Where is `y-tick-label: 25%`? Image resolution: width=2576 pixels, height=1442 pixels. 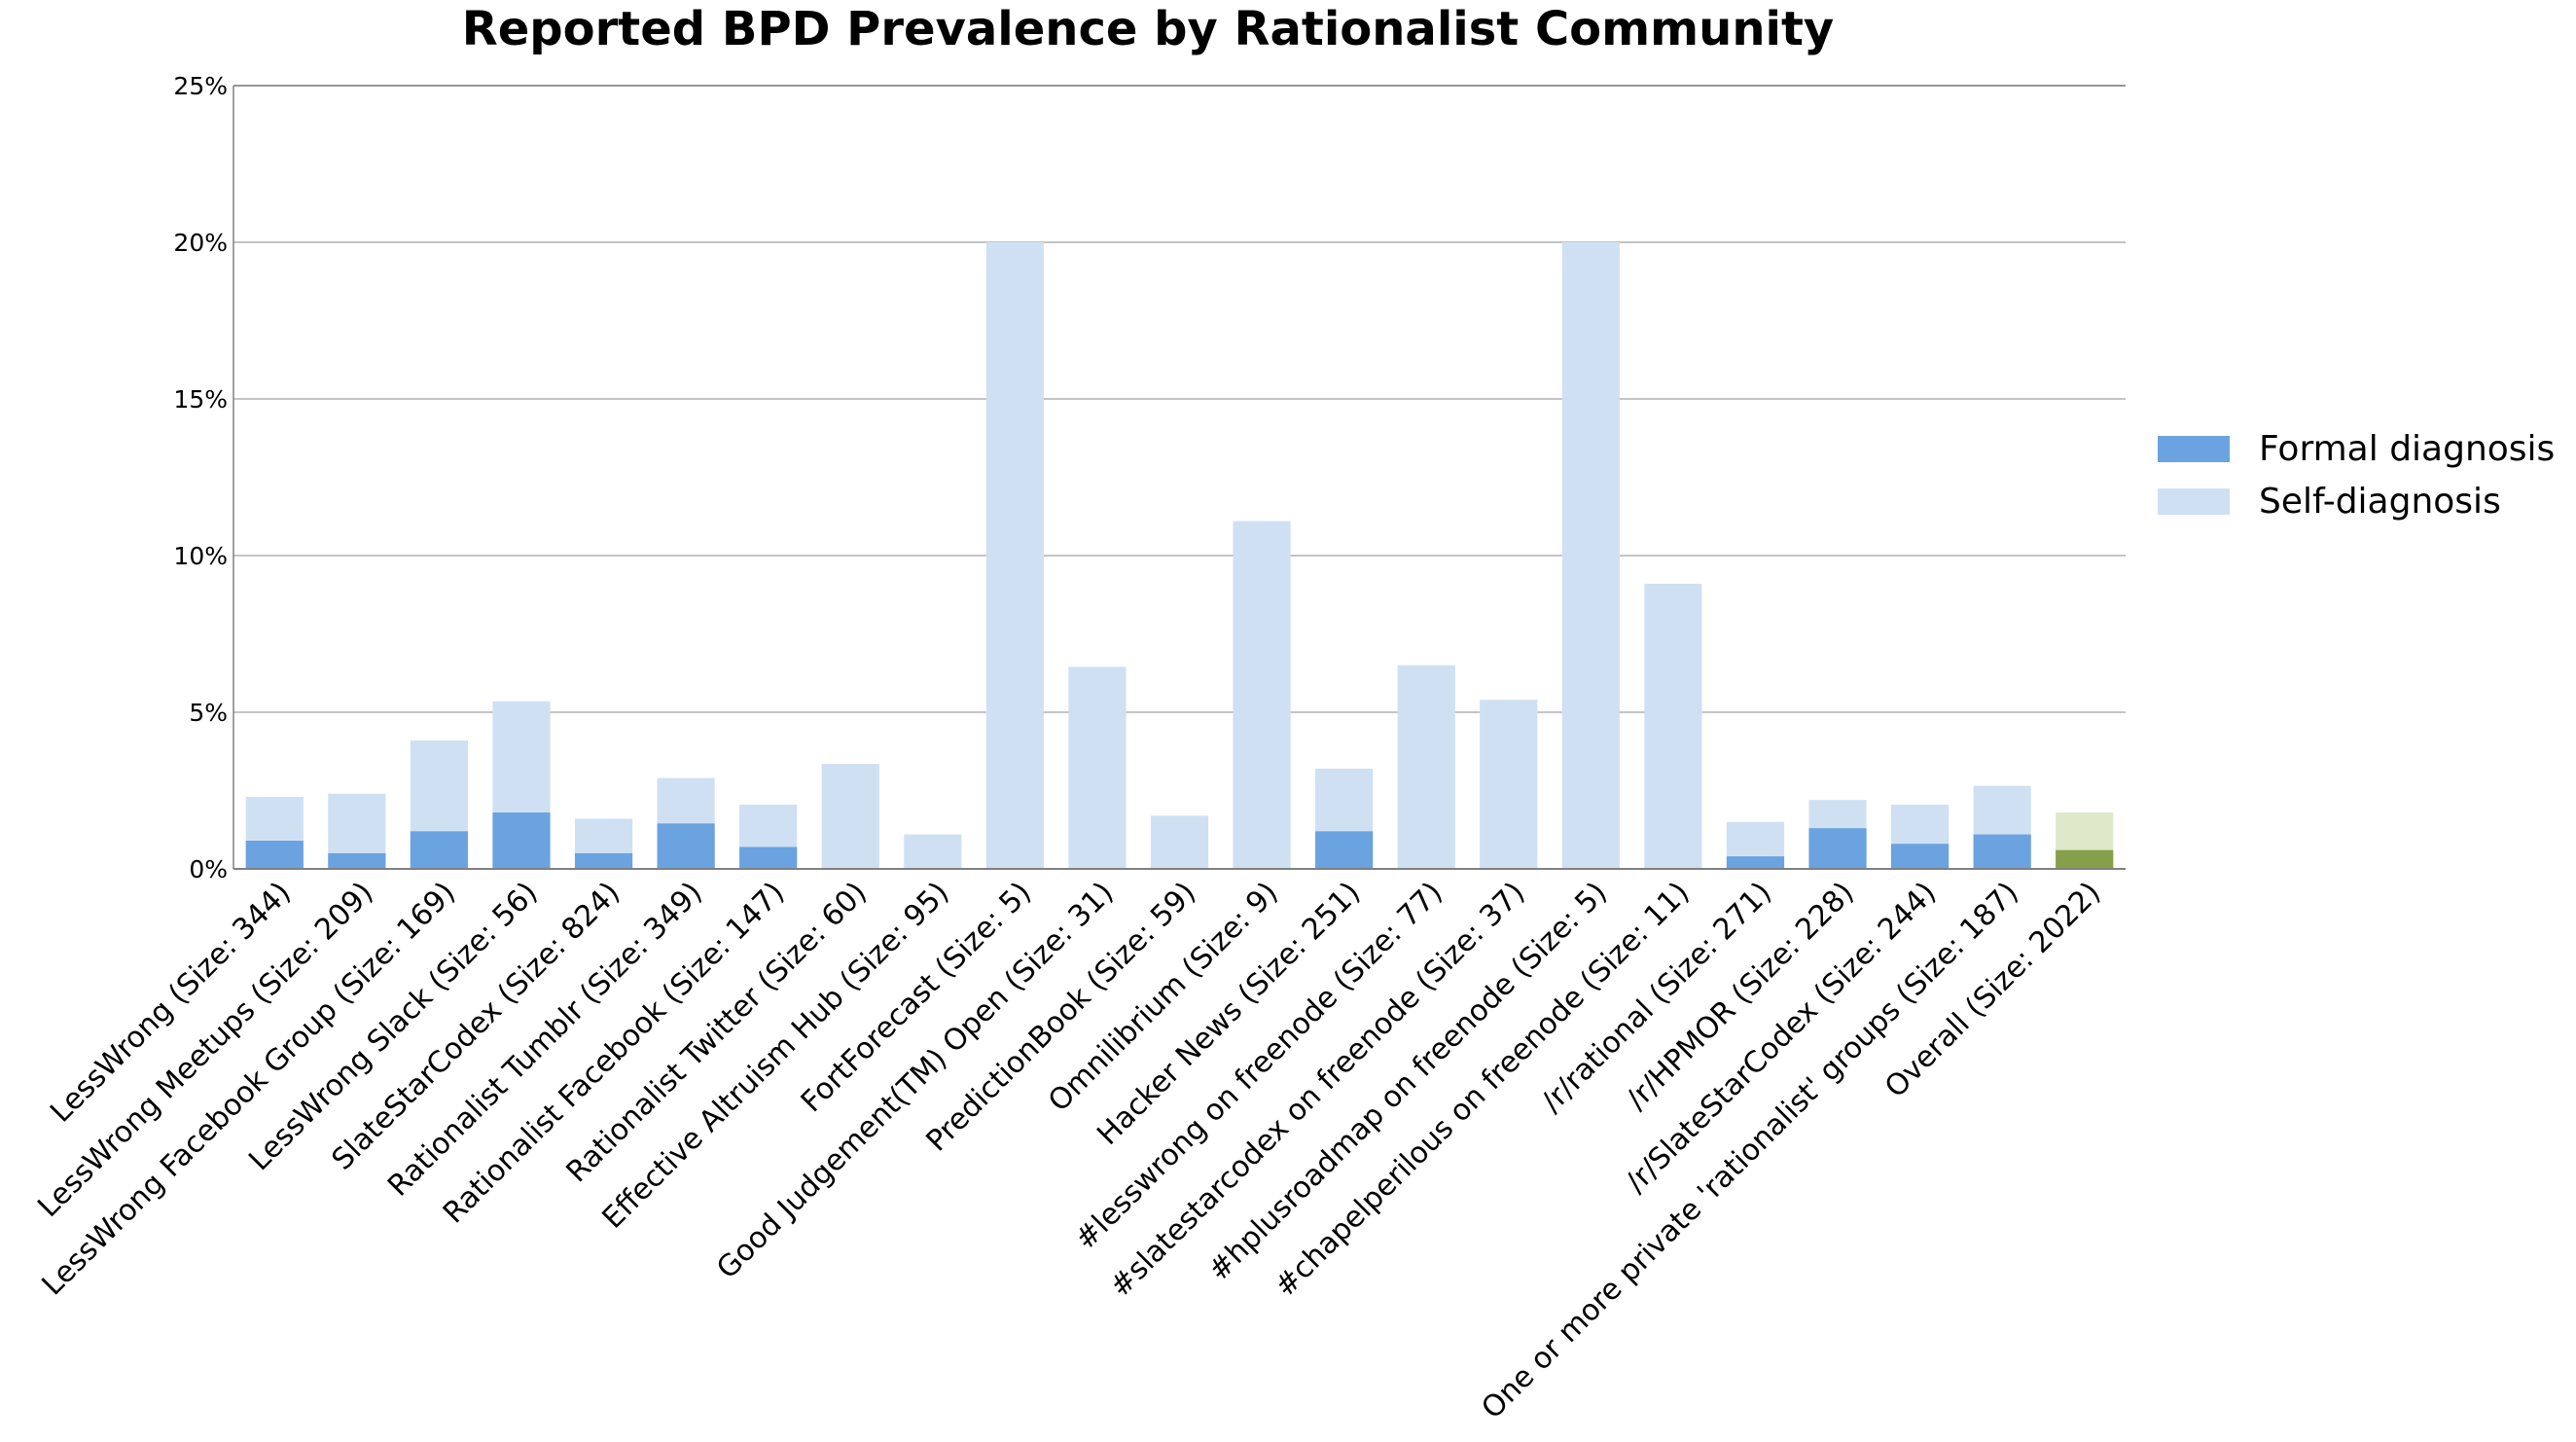 y-tick-label: 25% is located at coordinates (200, 86).